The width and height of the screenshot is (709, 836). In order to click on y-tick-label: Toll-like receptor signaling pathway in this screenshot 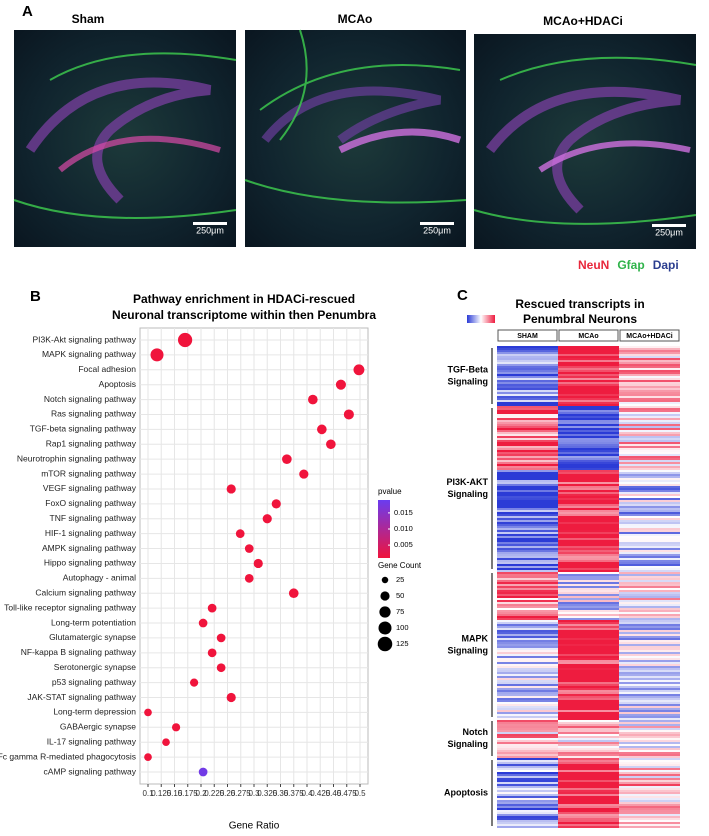, I will do `click(70, 607)`.